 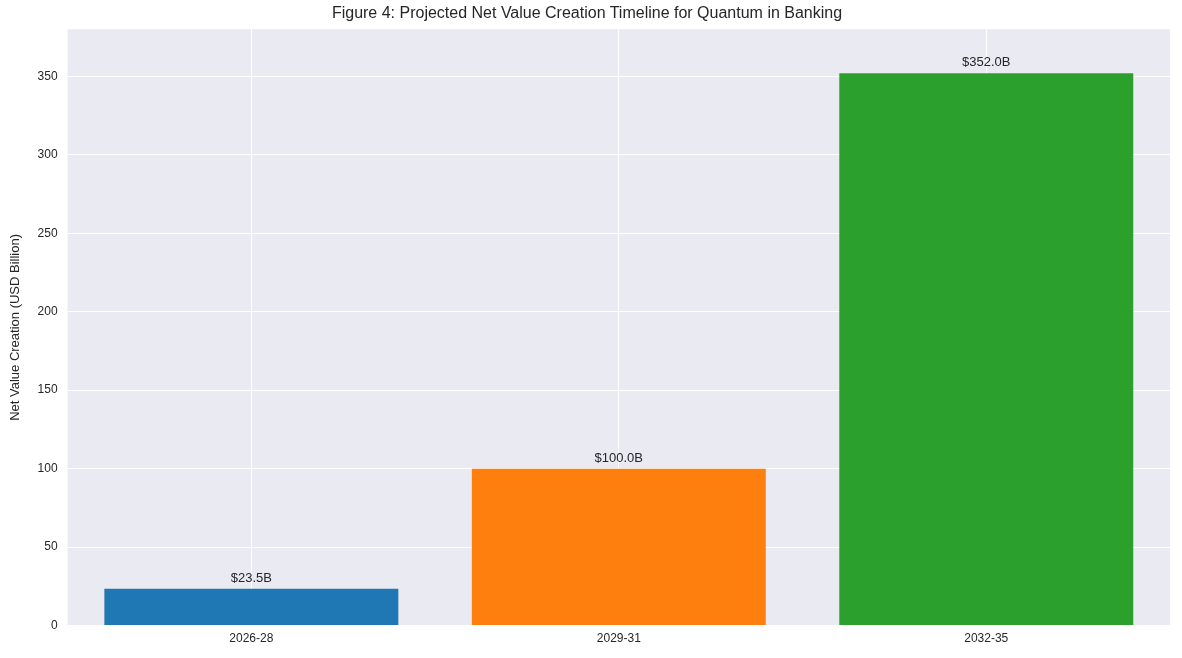 What do you see at coordinates (251, 638) in the screenshot?
I see `x-tick-label: 2026-28` at bounding box center [251, 638].